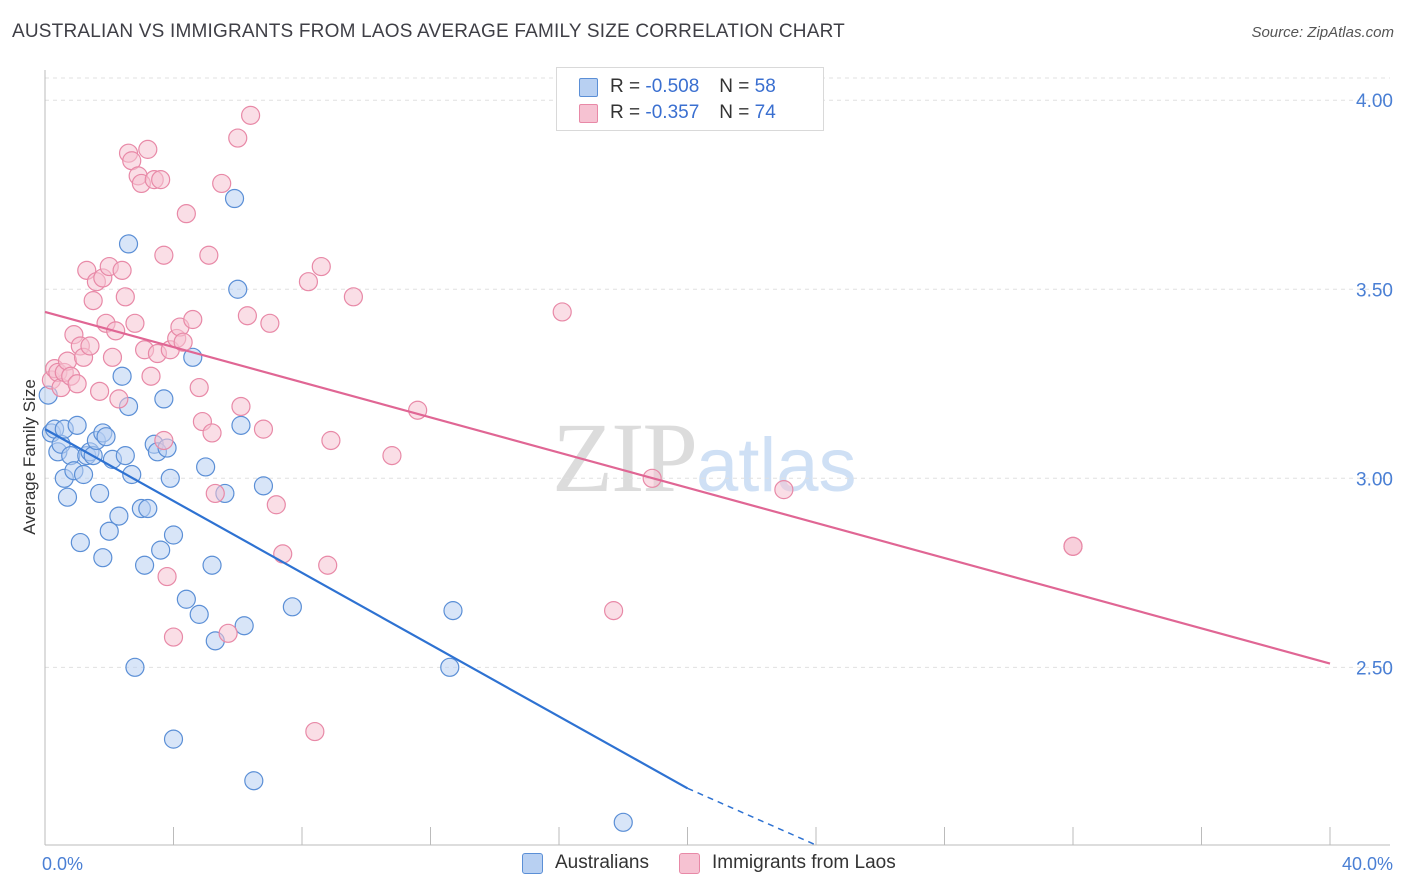 Image resolution: width=1406 pixels, height=892 pixels. I want to click on y-axis-label: Average Family Size, so click(29, 457).